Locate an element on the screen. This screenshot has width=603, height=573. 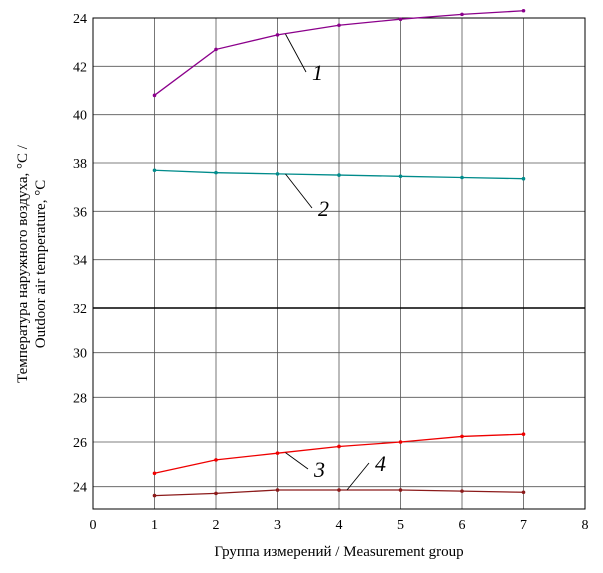
x-tick-label: 4 is located at coordinates (339, 525).